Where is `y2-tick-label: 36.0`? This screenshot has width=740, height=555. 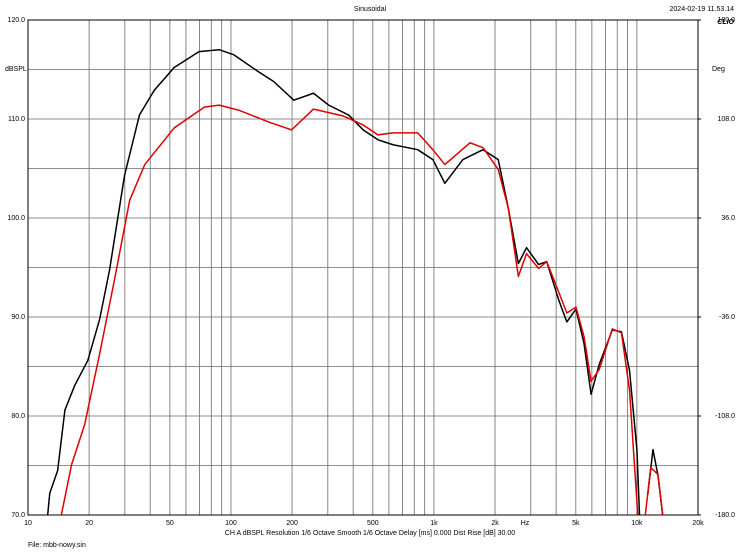
y2-tick-label: 36.0 is located at coordinates (728, 218).